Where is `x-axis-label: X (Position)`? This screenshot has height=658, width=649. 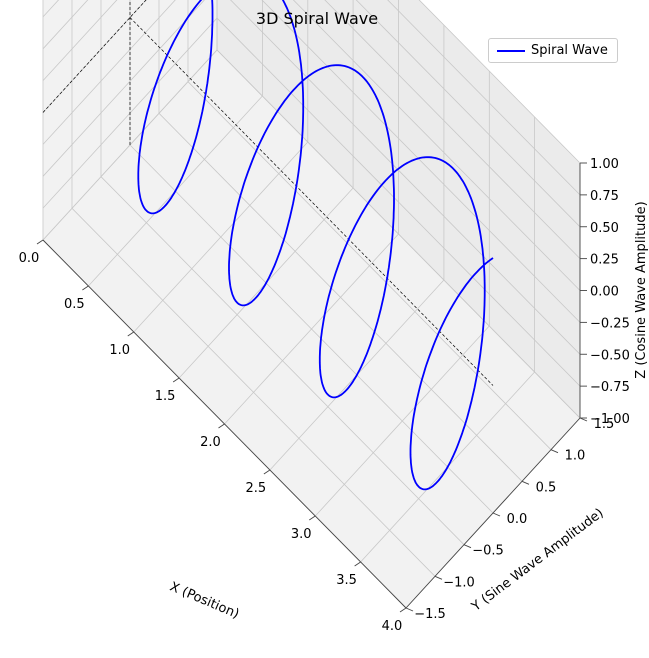 x-axis-label: X (Position) is located at coordinates (204, 600).